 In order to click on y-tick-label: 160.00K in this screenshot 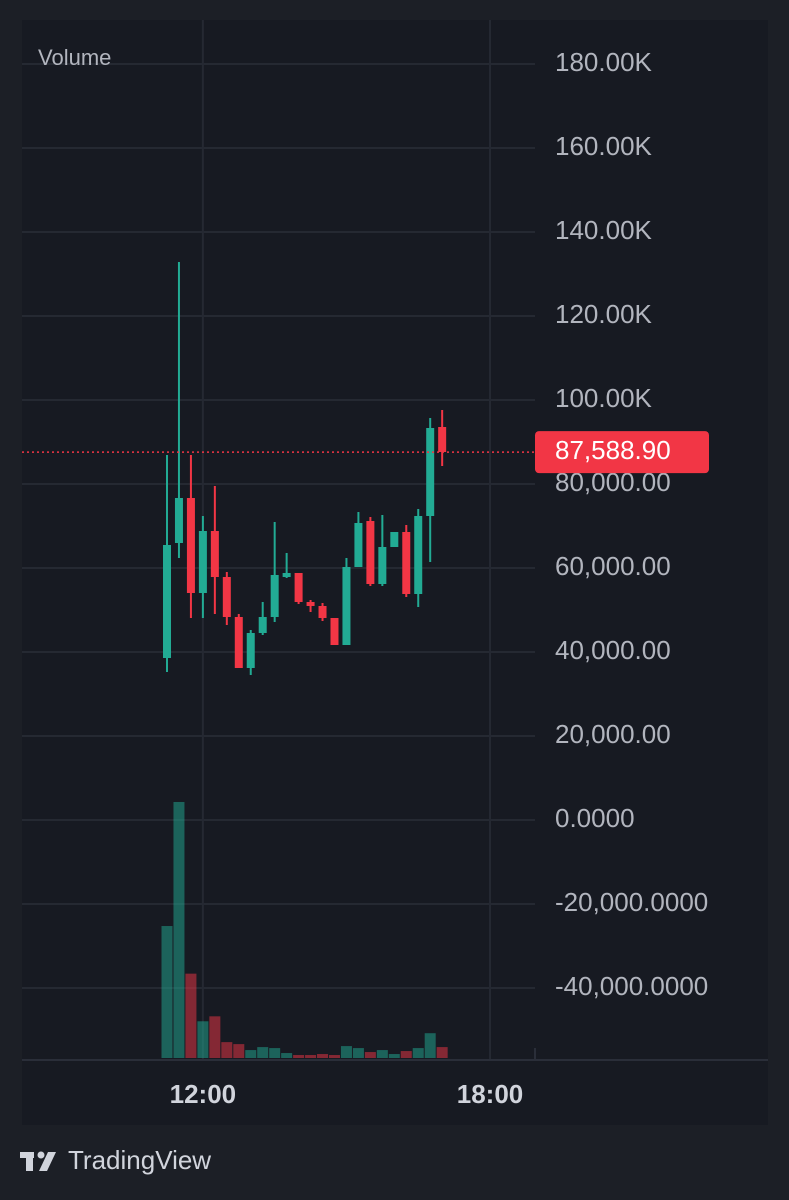, I will do `click(604, 146)`.